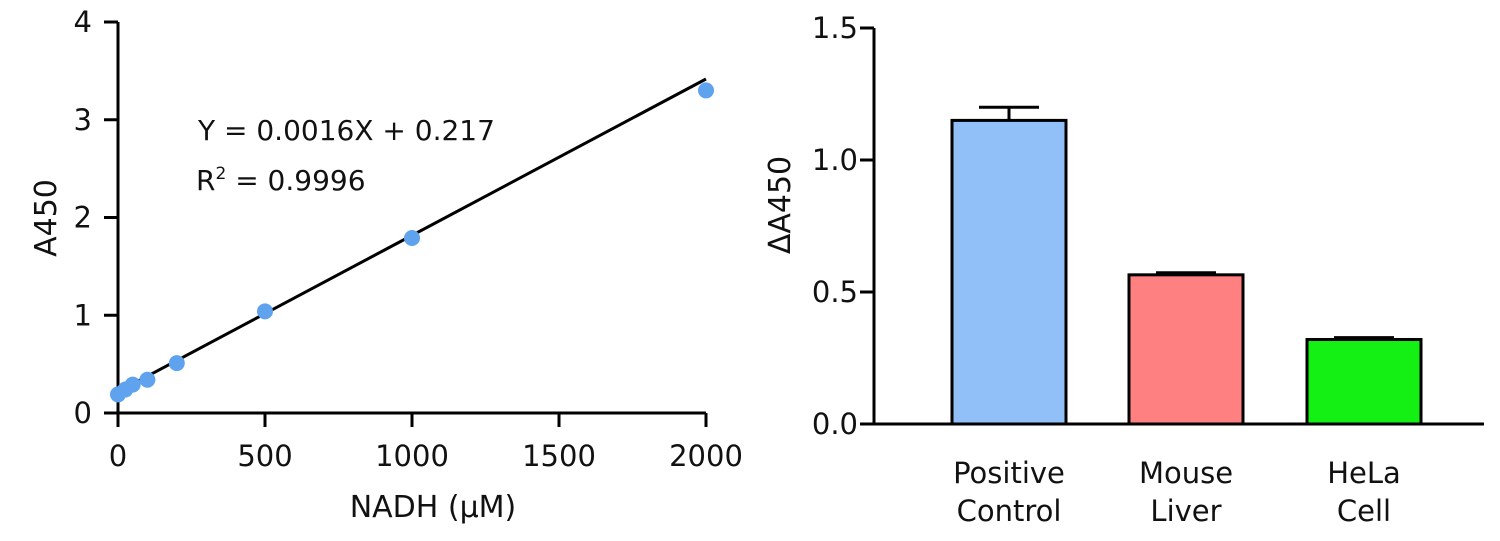 The width and height of the screenshot is (1500, 541). Describe the element at coordinates (780, 205) in the screenshot. I see `bar-y-axis-title: ΔA450` at that location.